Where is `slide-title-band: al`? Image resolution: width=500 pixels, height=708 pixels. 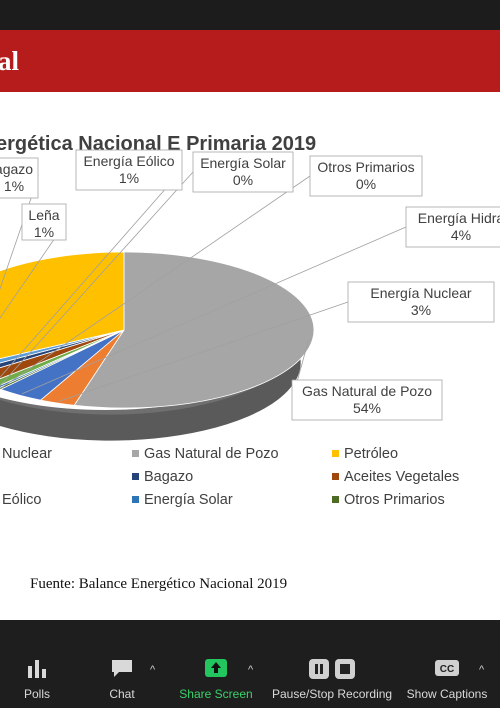
slide-title-band: al is located at coordinates (250, 61).